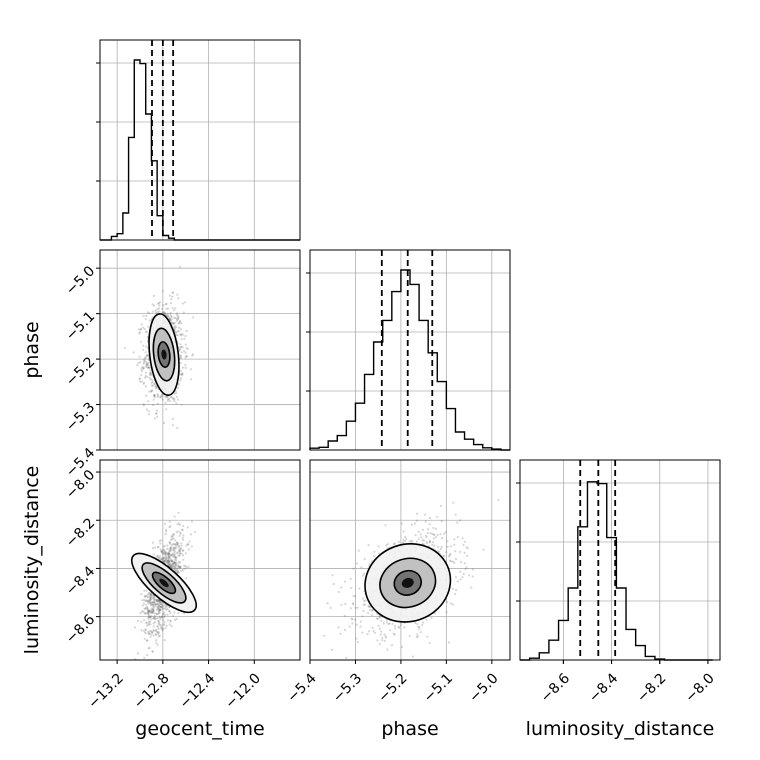 This screenshot has height=760, width=760. Describe the element at coordinates (616, 571) in the screenshot. I see `histogram-step-luminosity_distance` at that location.